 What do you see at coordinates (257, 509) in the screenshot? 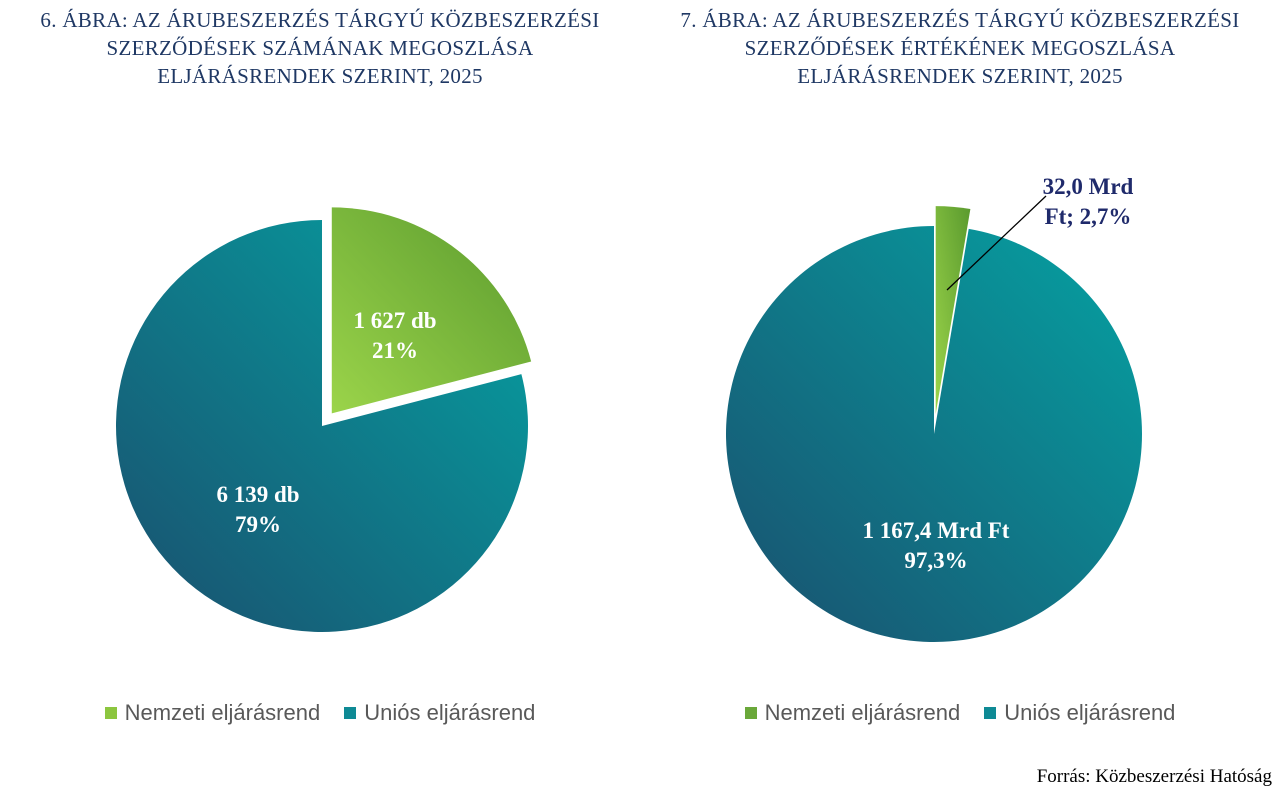
I see `data-label-unios: 6 139 db 79%` at bounding box center [257, 509].